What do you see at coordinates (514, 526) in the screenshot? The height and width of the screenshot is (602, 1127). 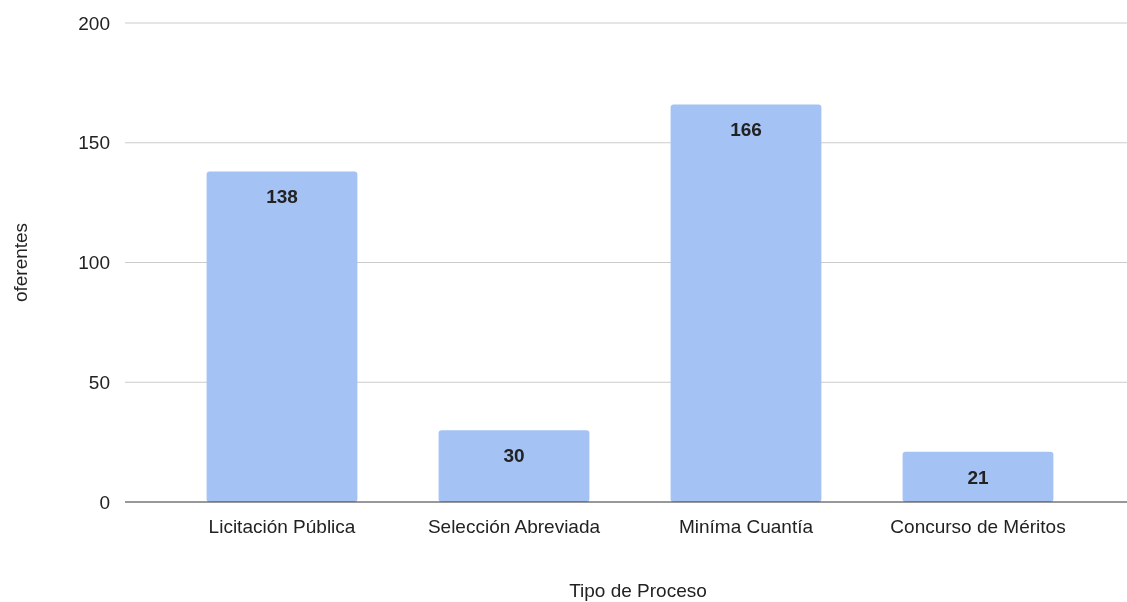 I see `x-tick-label: Selección Abreviada` at bounding box center [514, 526].